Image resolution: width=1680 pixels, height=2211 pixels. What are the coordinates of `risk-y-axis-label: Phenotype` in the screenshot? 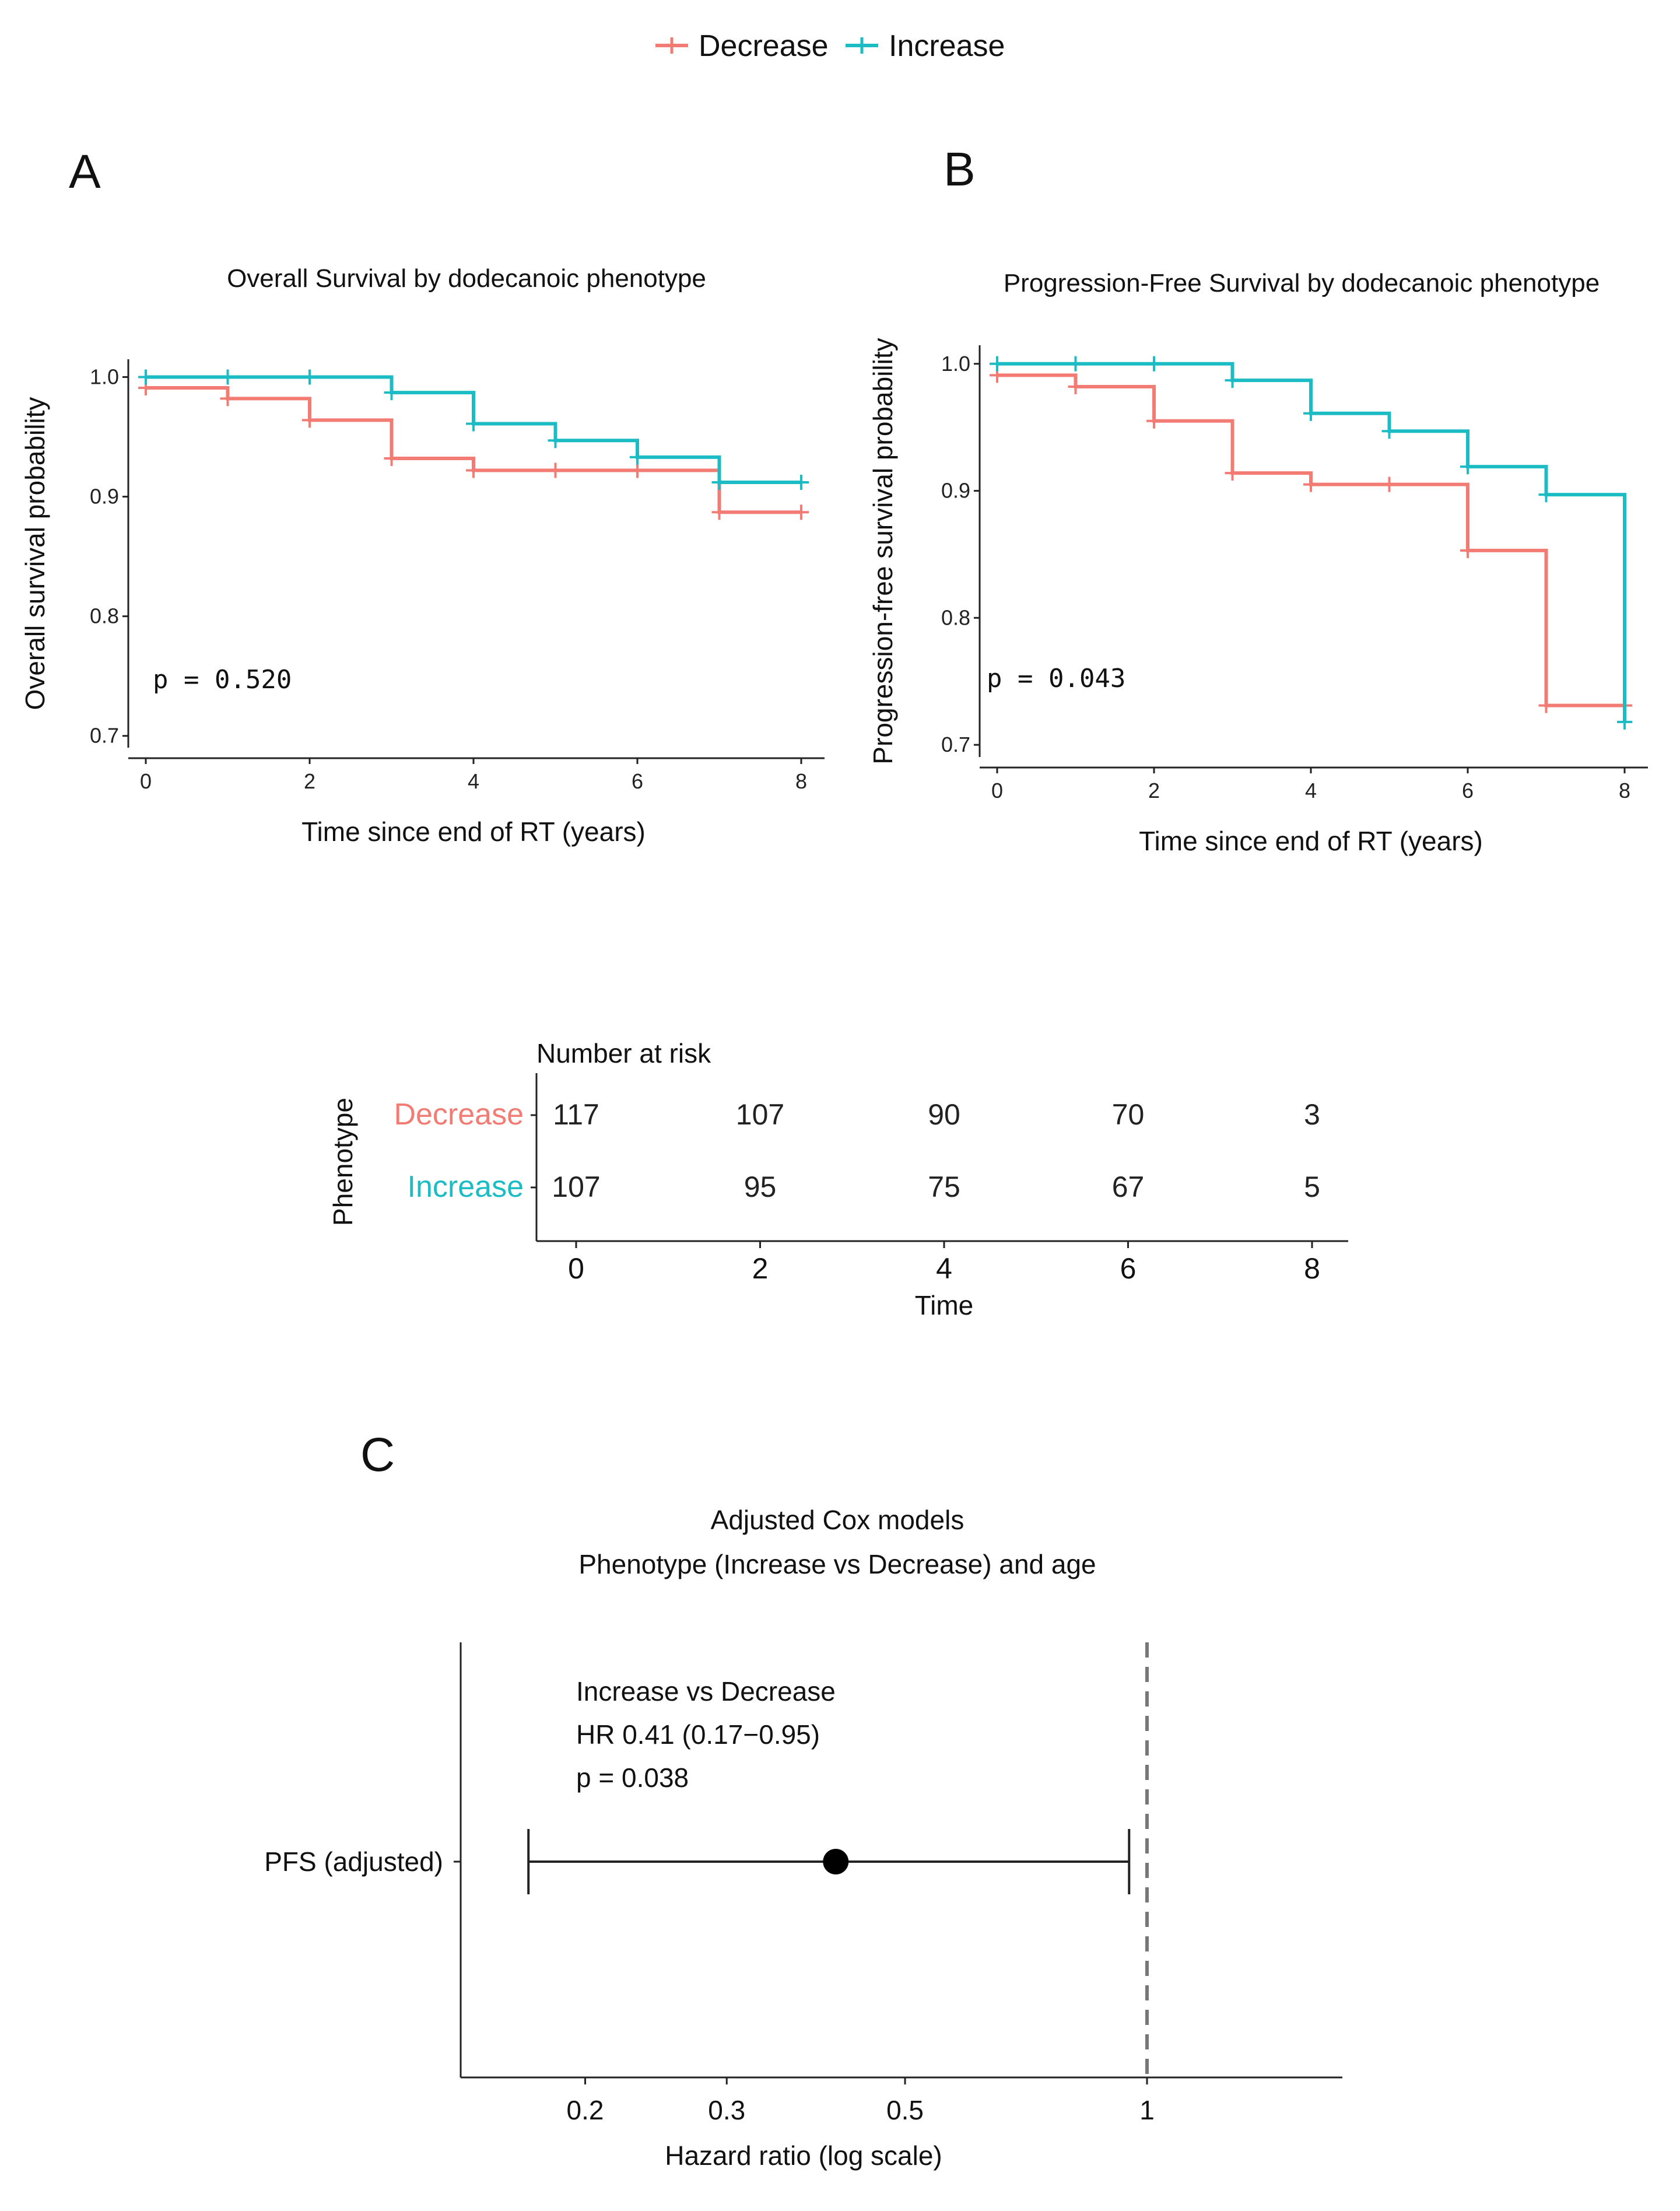 It's located at (343, 1162).